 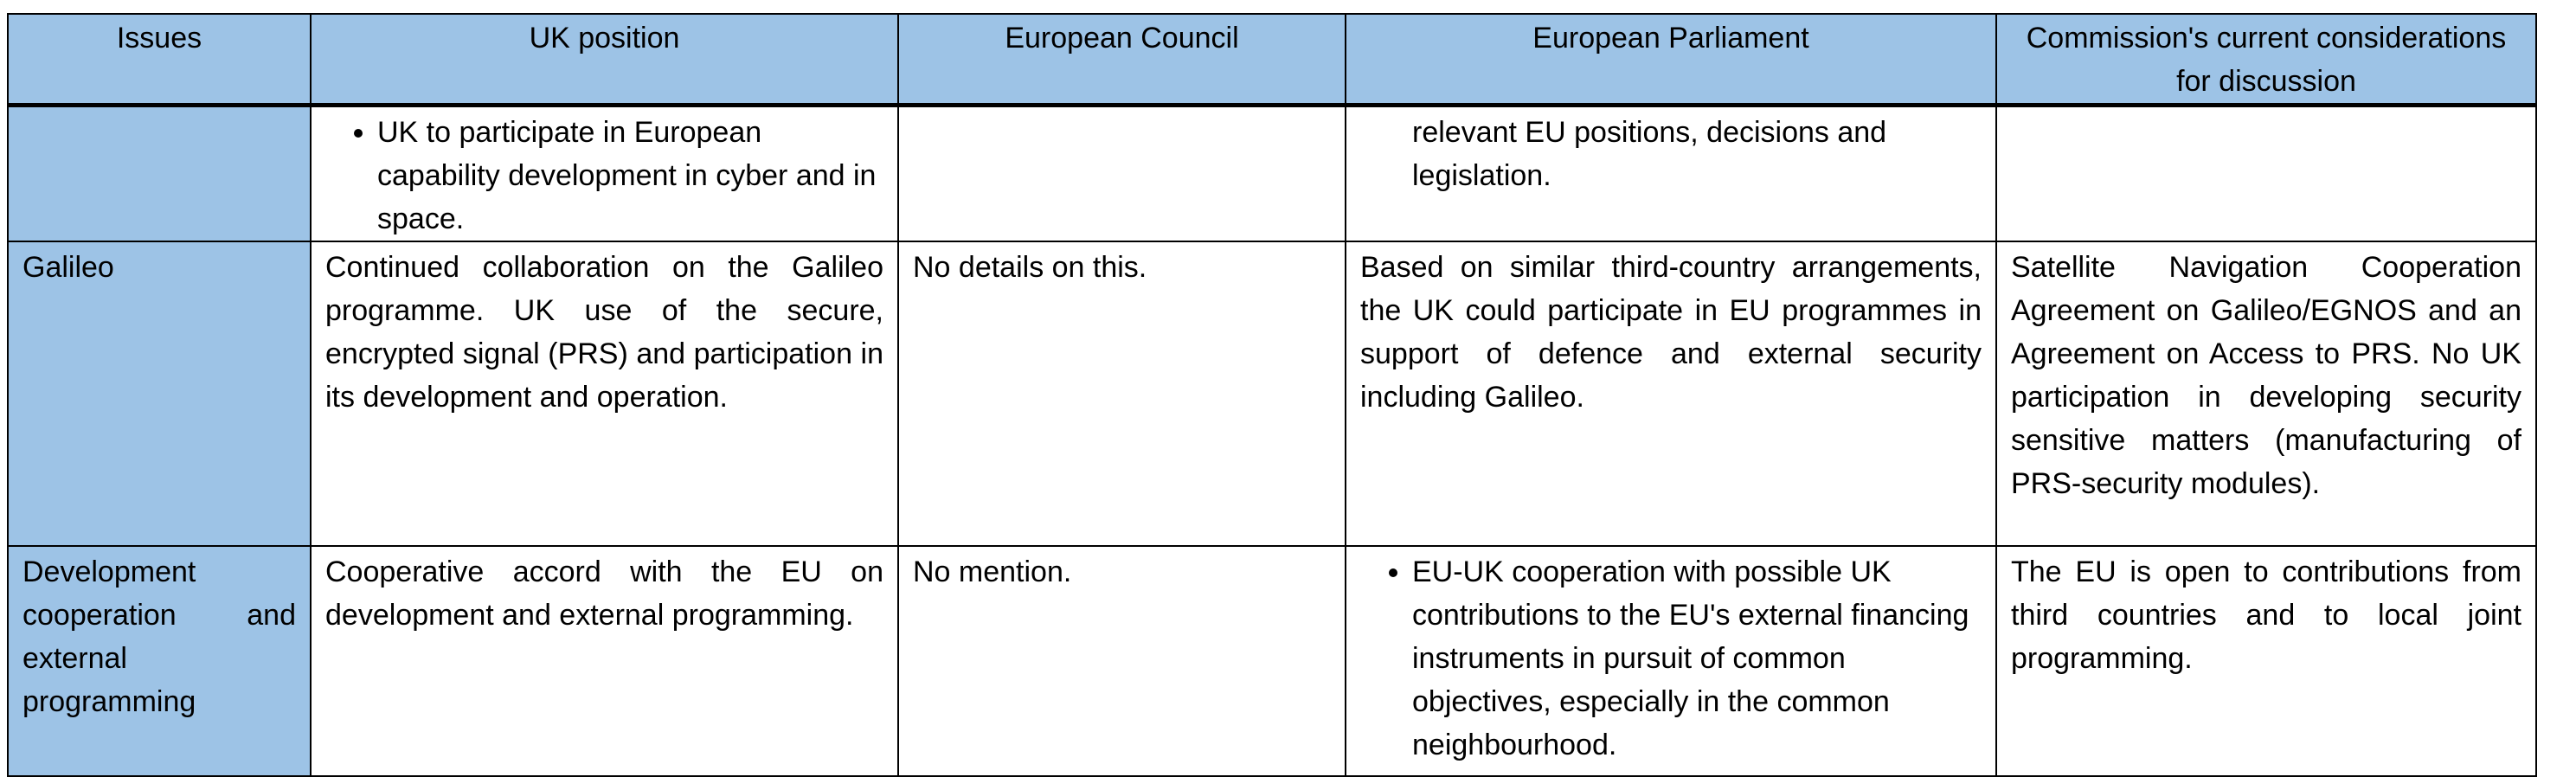 What do you see at coordinates (2266, 173) in the screenshot?
I see `commission-cell` at bounding box center [2266, 173].